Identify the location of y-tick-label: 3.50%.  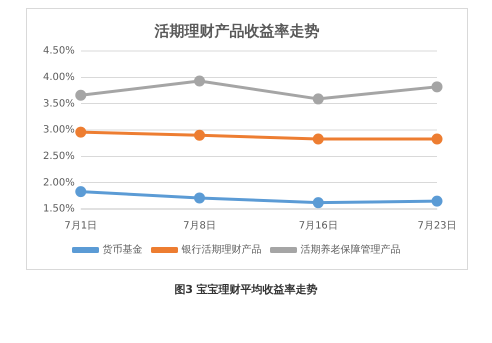
(58, 104).